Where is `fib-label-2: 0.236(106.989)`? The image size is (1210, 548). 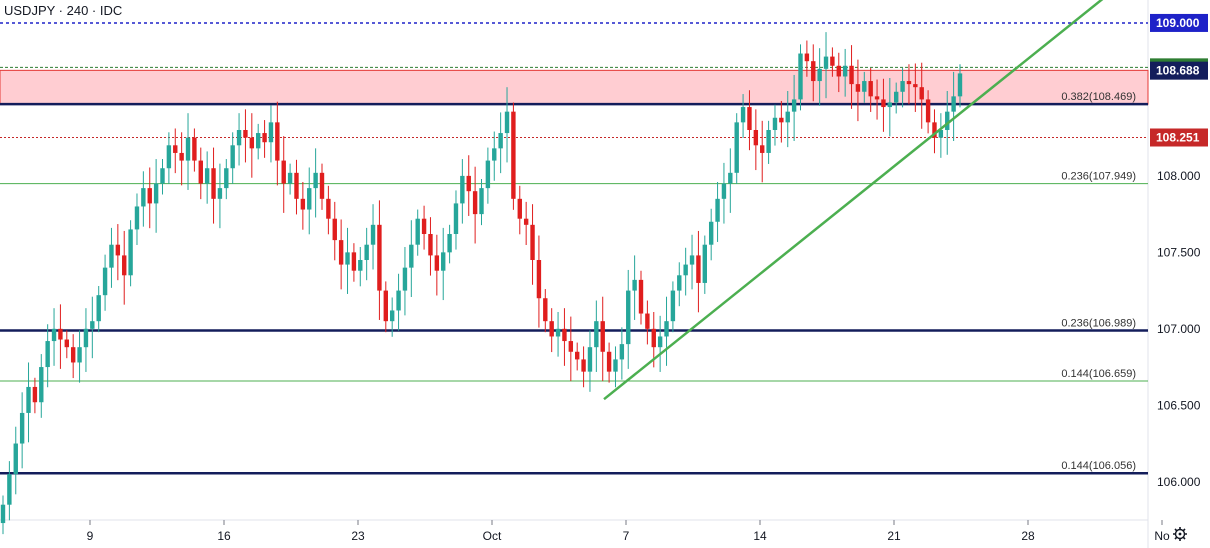 fib-label-2: 0.236(106.989) is located at coordinates (1098, 324).